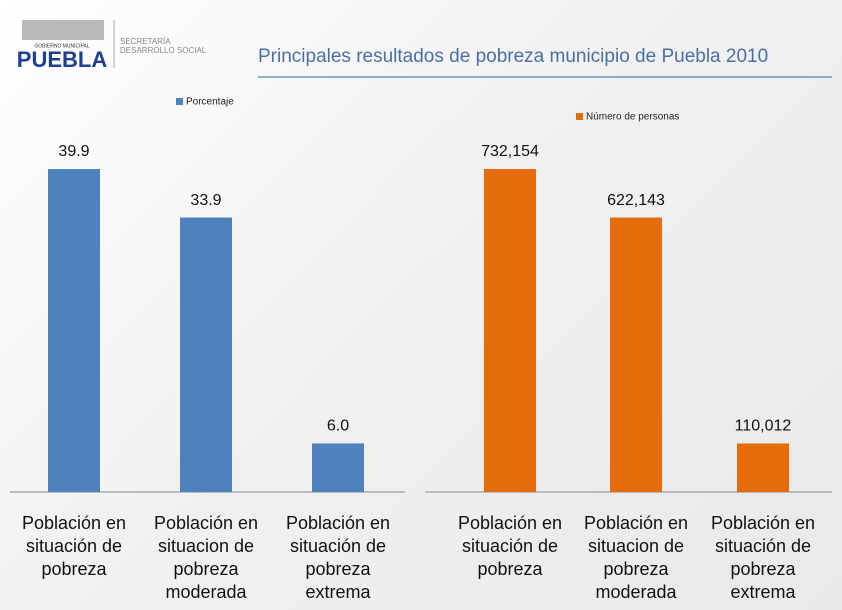  What do you see at coordinates (145, 41) in the screenshot?
I see `department: SECRETARÍA` at bounding box center [145, 41].